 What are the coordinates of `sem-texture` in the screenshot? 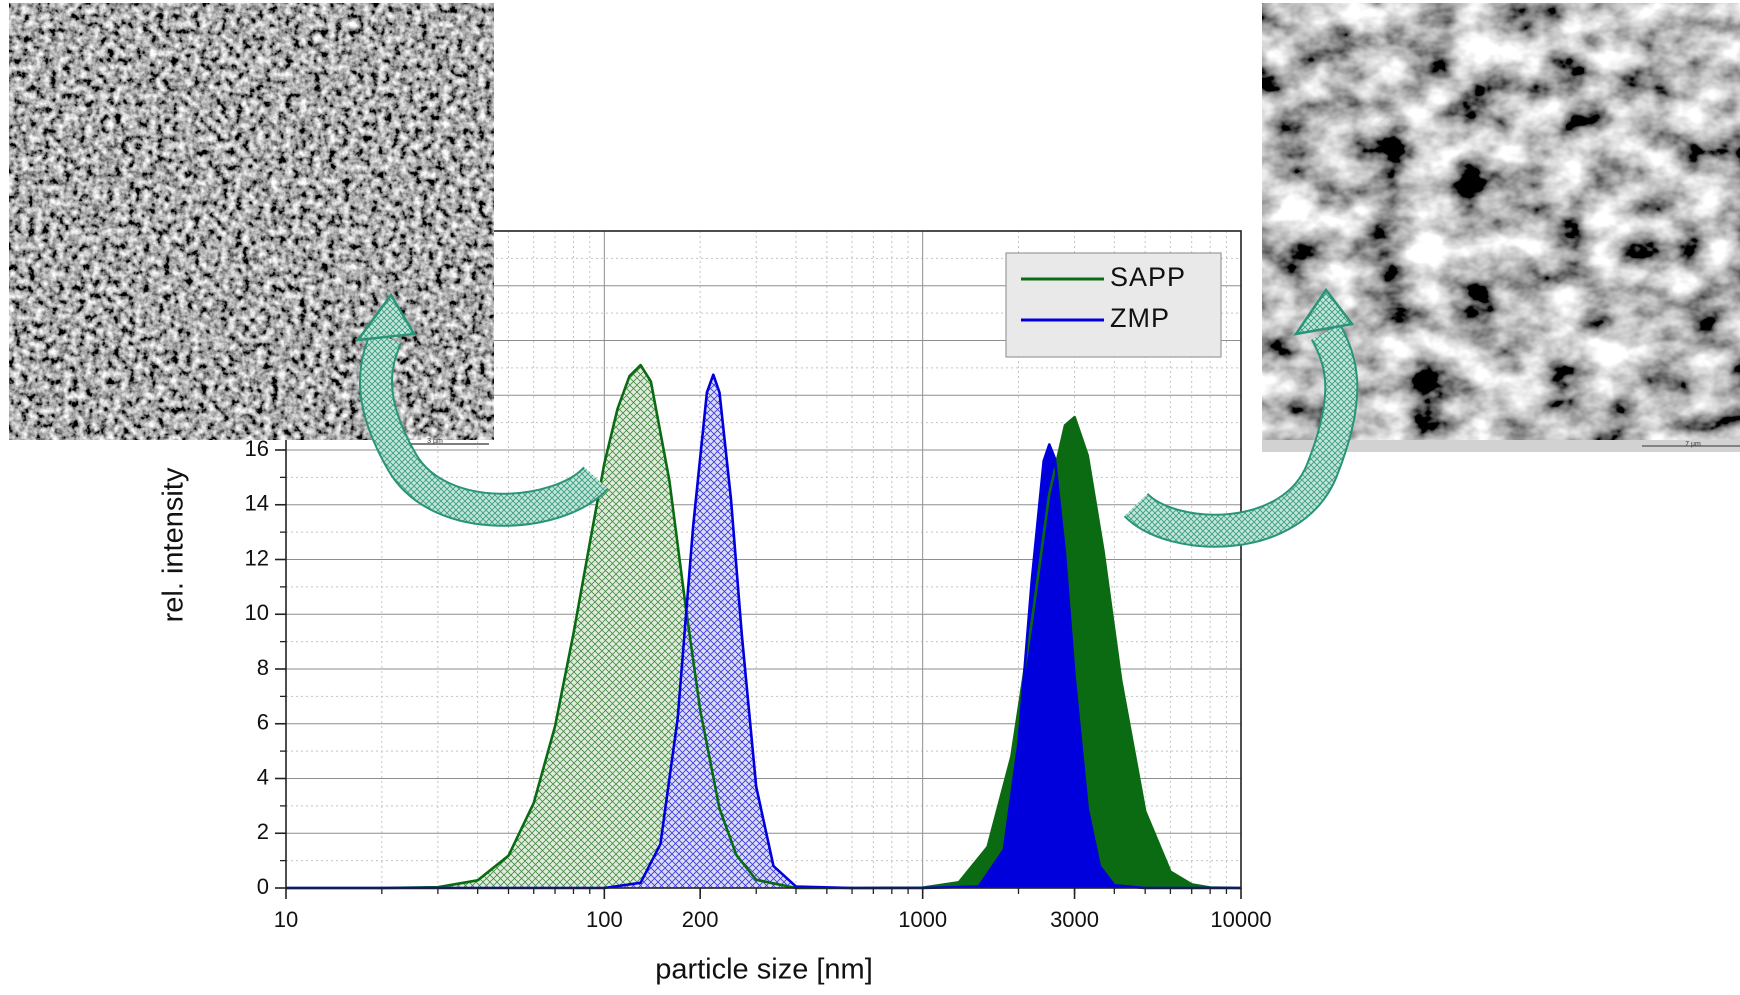 It's located at (251, 221).